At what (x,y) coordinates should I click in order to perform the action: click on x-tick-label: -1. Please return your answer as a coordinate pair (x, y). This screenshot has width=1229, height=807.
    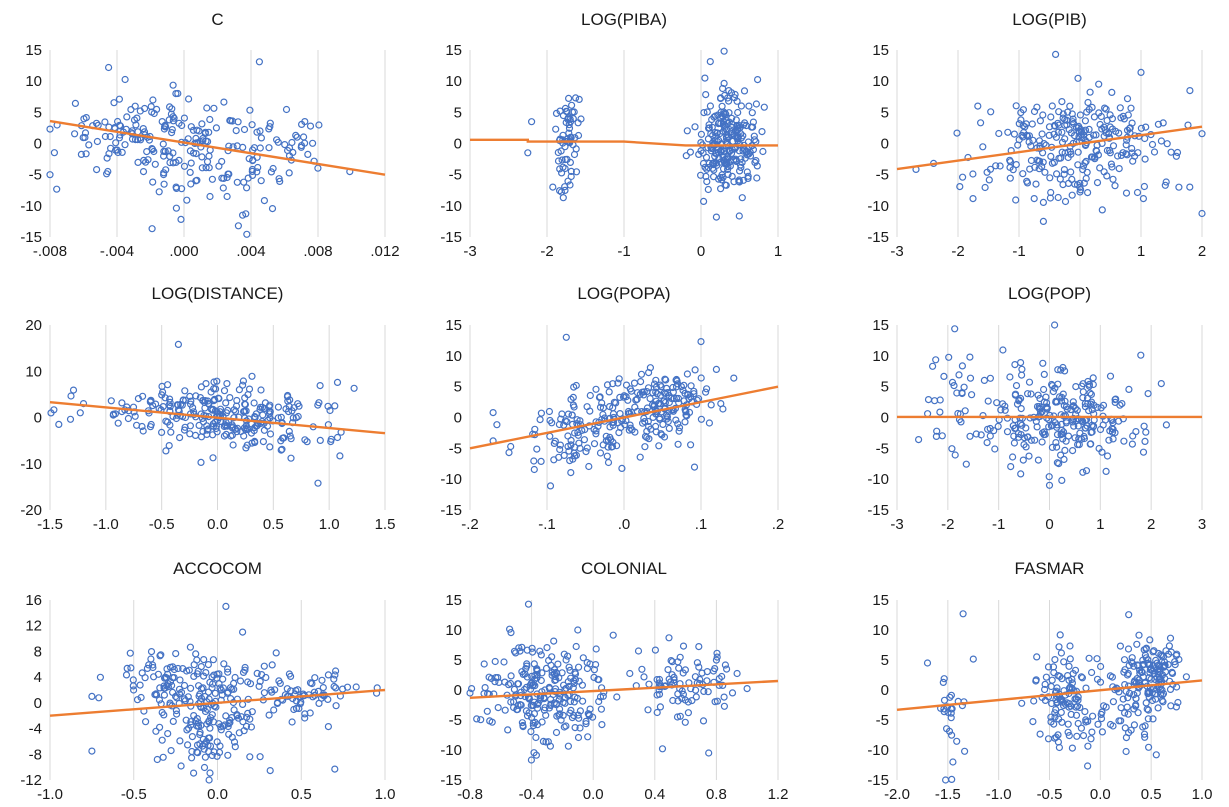
    Looking at the image, I should click on (1018, 251).